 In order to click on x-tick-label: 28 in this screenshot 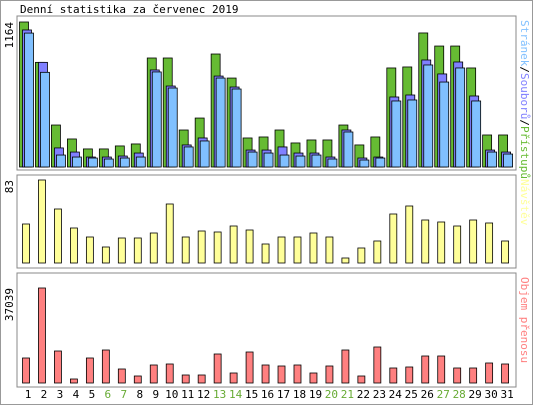, I will do `click(459, 394)`.